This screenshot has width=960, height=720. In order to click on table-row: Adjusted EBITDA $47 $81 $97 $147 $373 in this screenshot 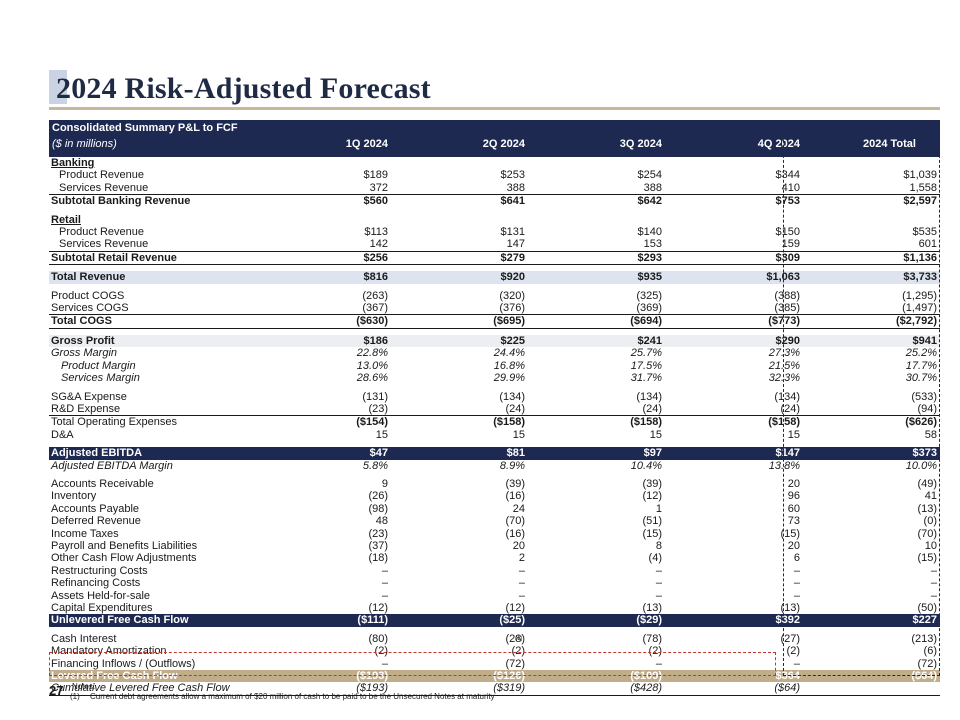, I will do `click(494, 453)`.